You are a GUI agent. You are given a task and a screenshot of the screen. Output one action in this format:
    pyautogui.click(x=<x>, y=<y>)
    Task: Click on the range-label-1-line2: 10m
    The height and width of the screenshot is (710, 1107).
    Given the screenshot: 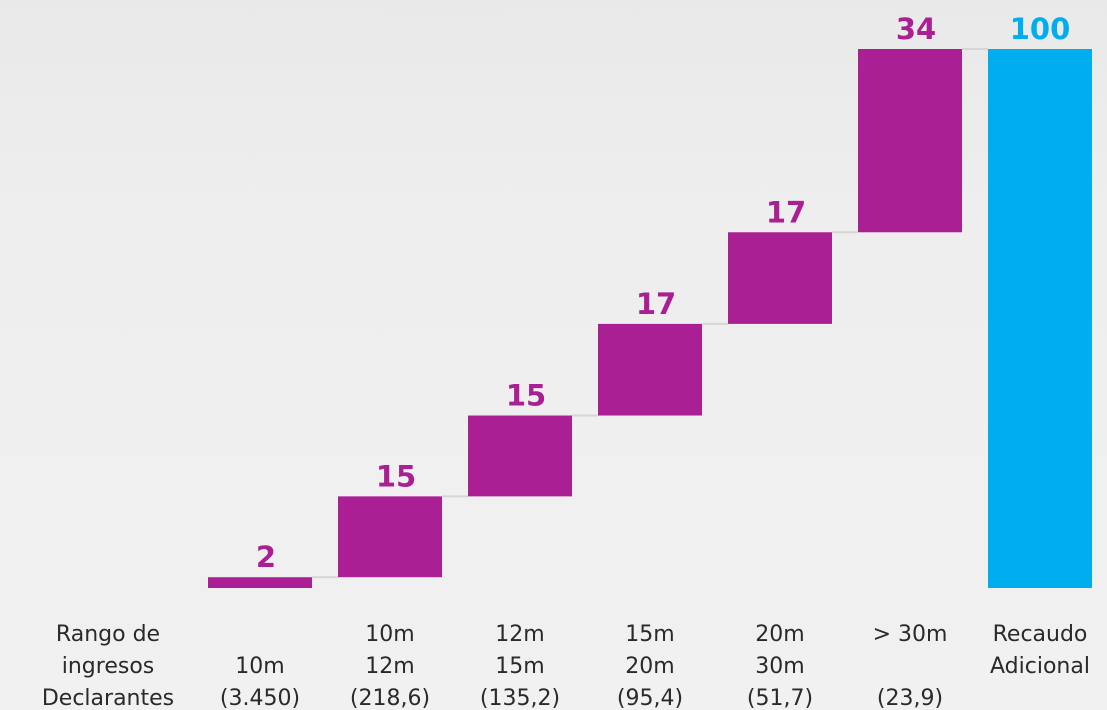 What is the action you would take?
    pyautogui.click(x=259, y=666)
    